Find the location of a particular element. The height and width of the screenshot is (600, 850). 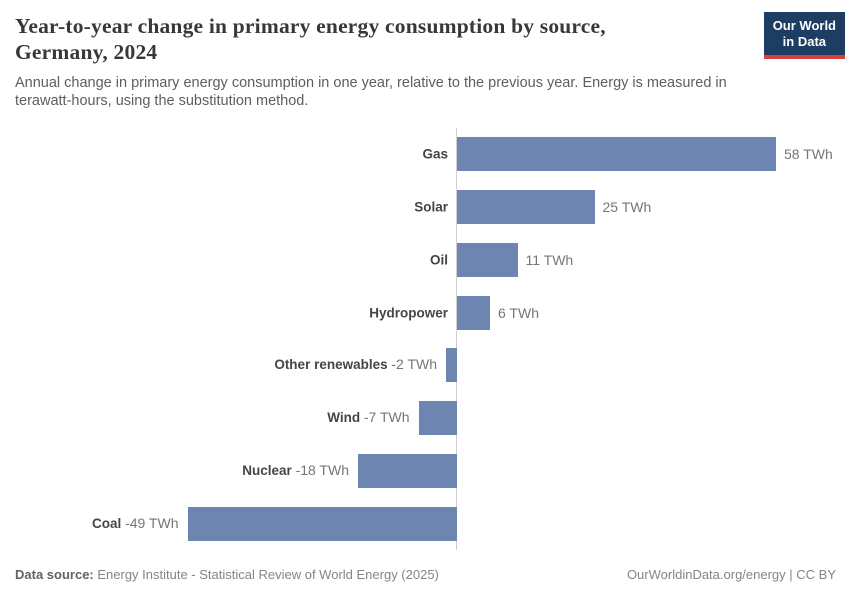

owid-logo-line1: Our World is located at coordinates (804, 25).